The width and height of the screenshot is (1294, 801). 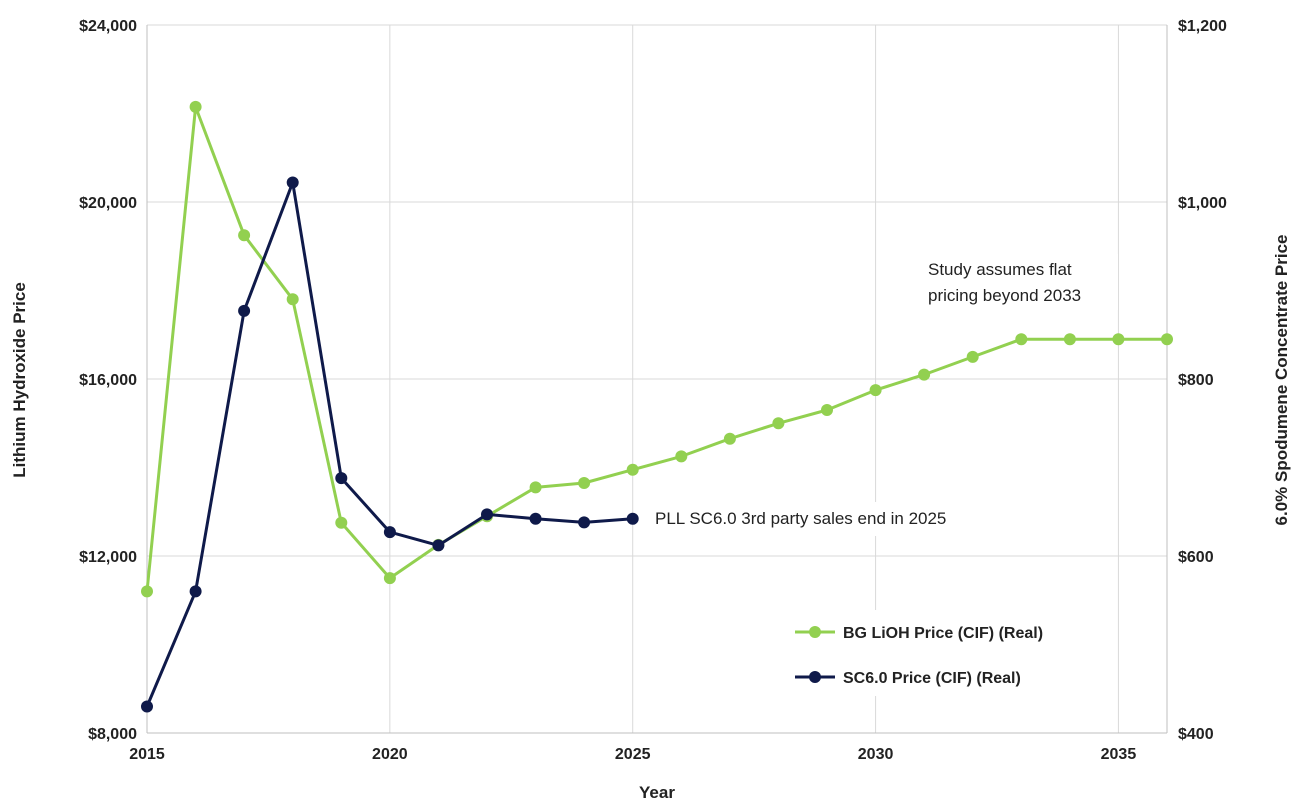 I want to click on left-y-axis-title: Lithium Hydroxide Price, so click(x=19, y=380).